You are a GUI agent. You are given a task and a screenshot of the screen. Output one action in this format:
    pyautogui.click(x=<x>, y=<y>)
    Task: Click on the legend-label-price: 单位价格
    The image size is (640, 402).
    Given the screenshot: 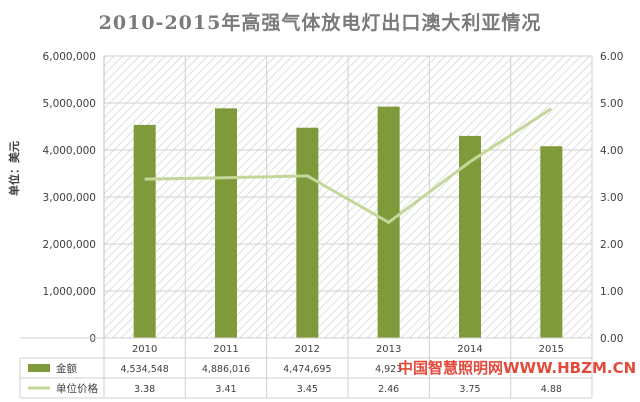 What is the action you would take?
    pyautogui.click(x=77, y=388)
    